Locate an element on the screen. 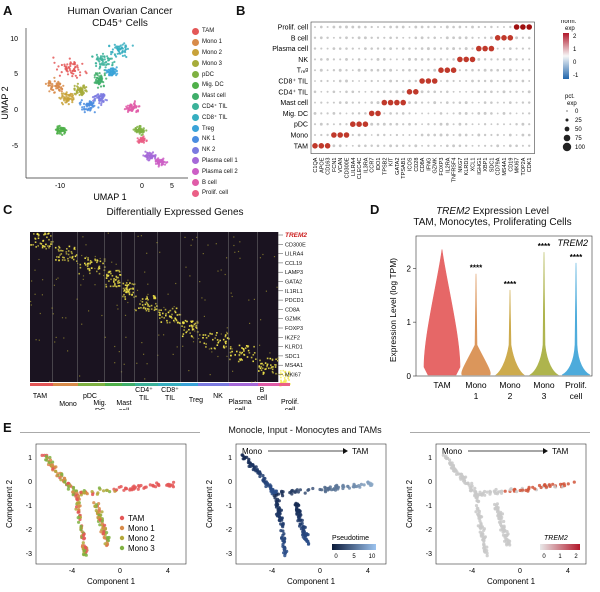 This screenshot has width=600, height=592. dot-plot-row-label: Mast cell is located at coordinates (294, 103).